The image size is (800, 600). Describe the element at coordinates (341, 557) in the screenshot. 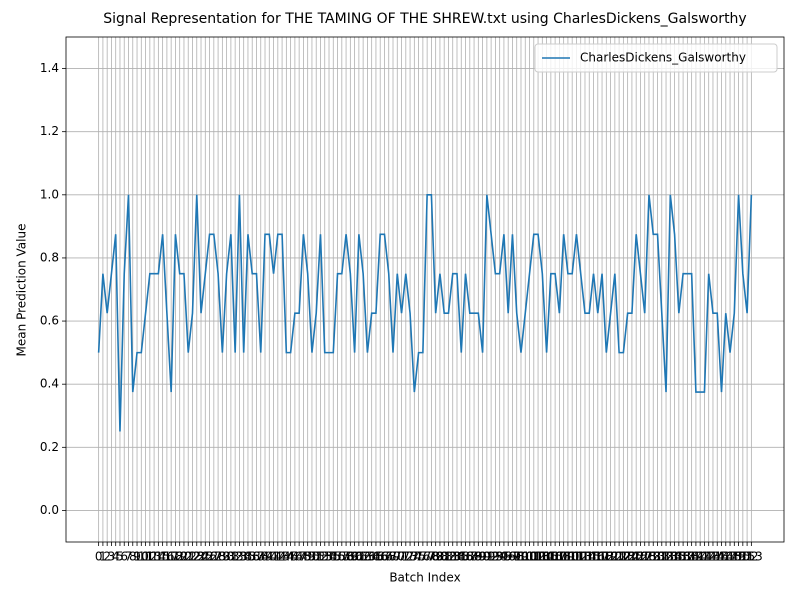

I see `x-tick-label: 57` at that location.